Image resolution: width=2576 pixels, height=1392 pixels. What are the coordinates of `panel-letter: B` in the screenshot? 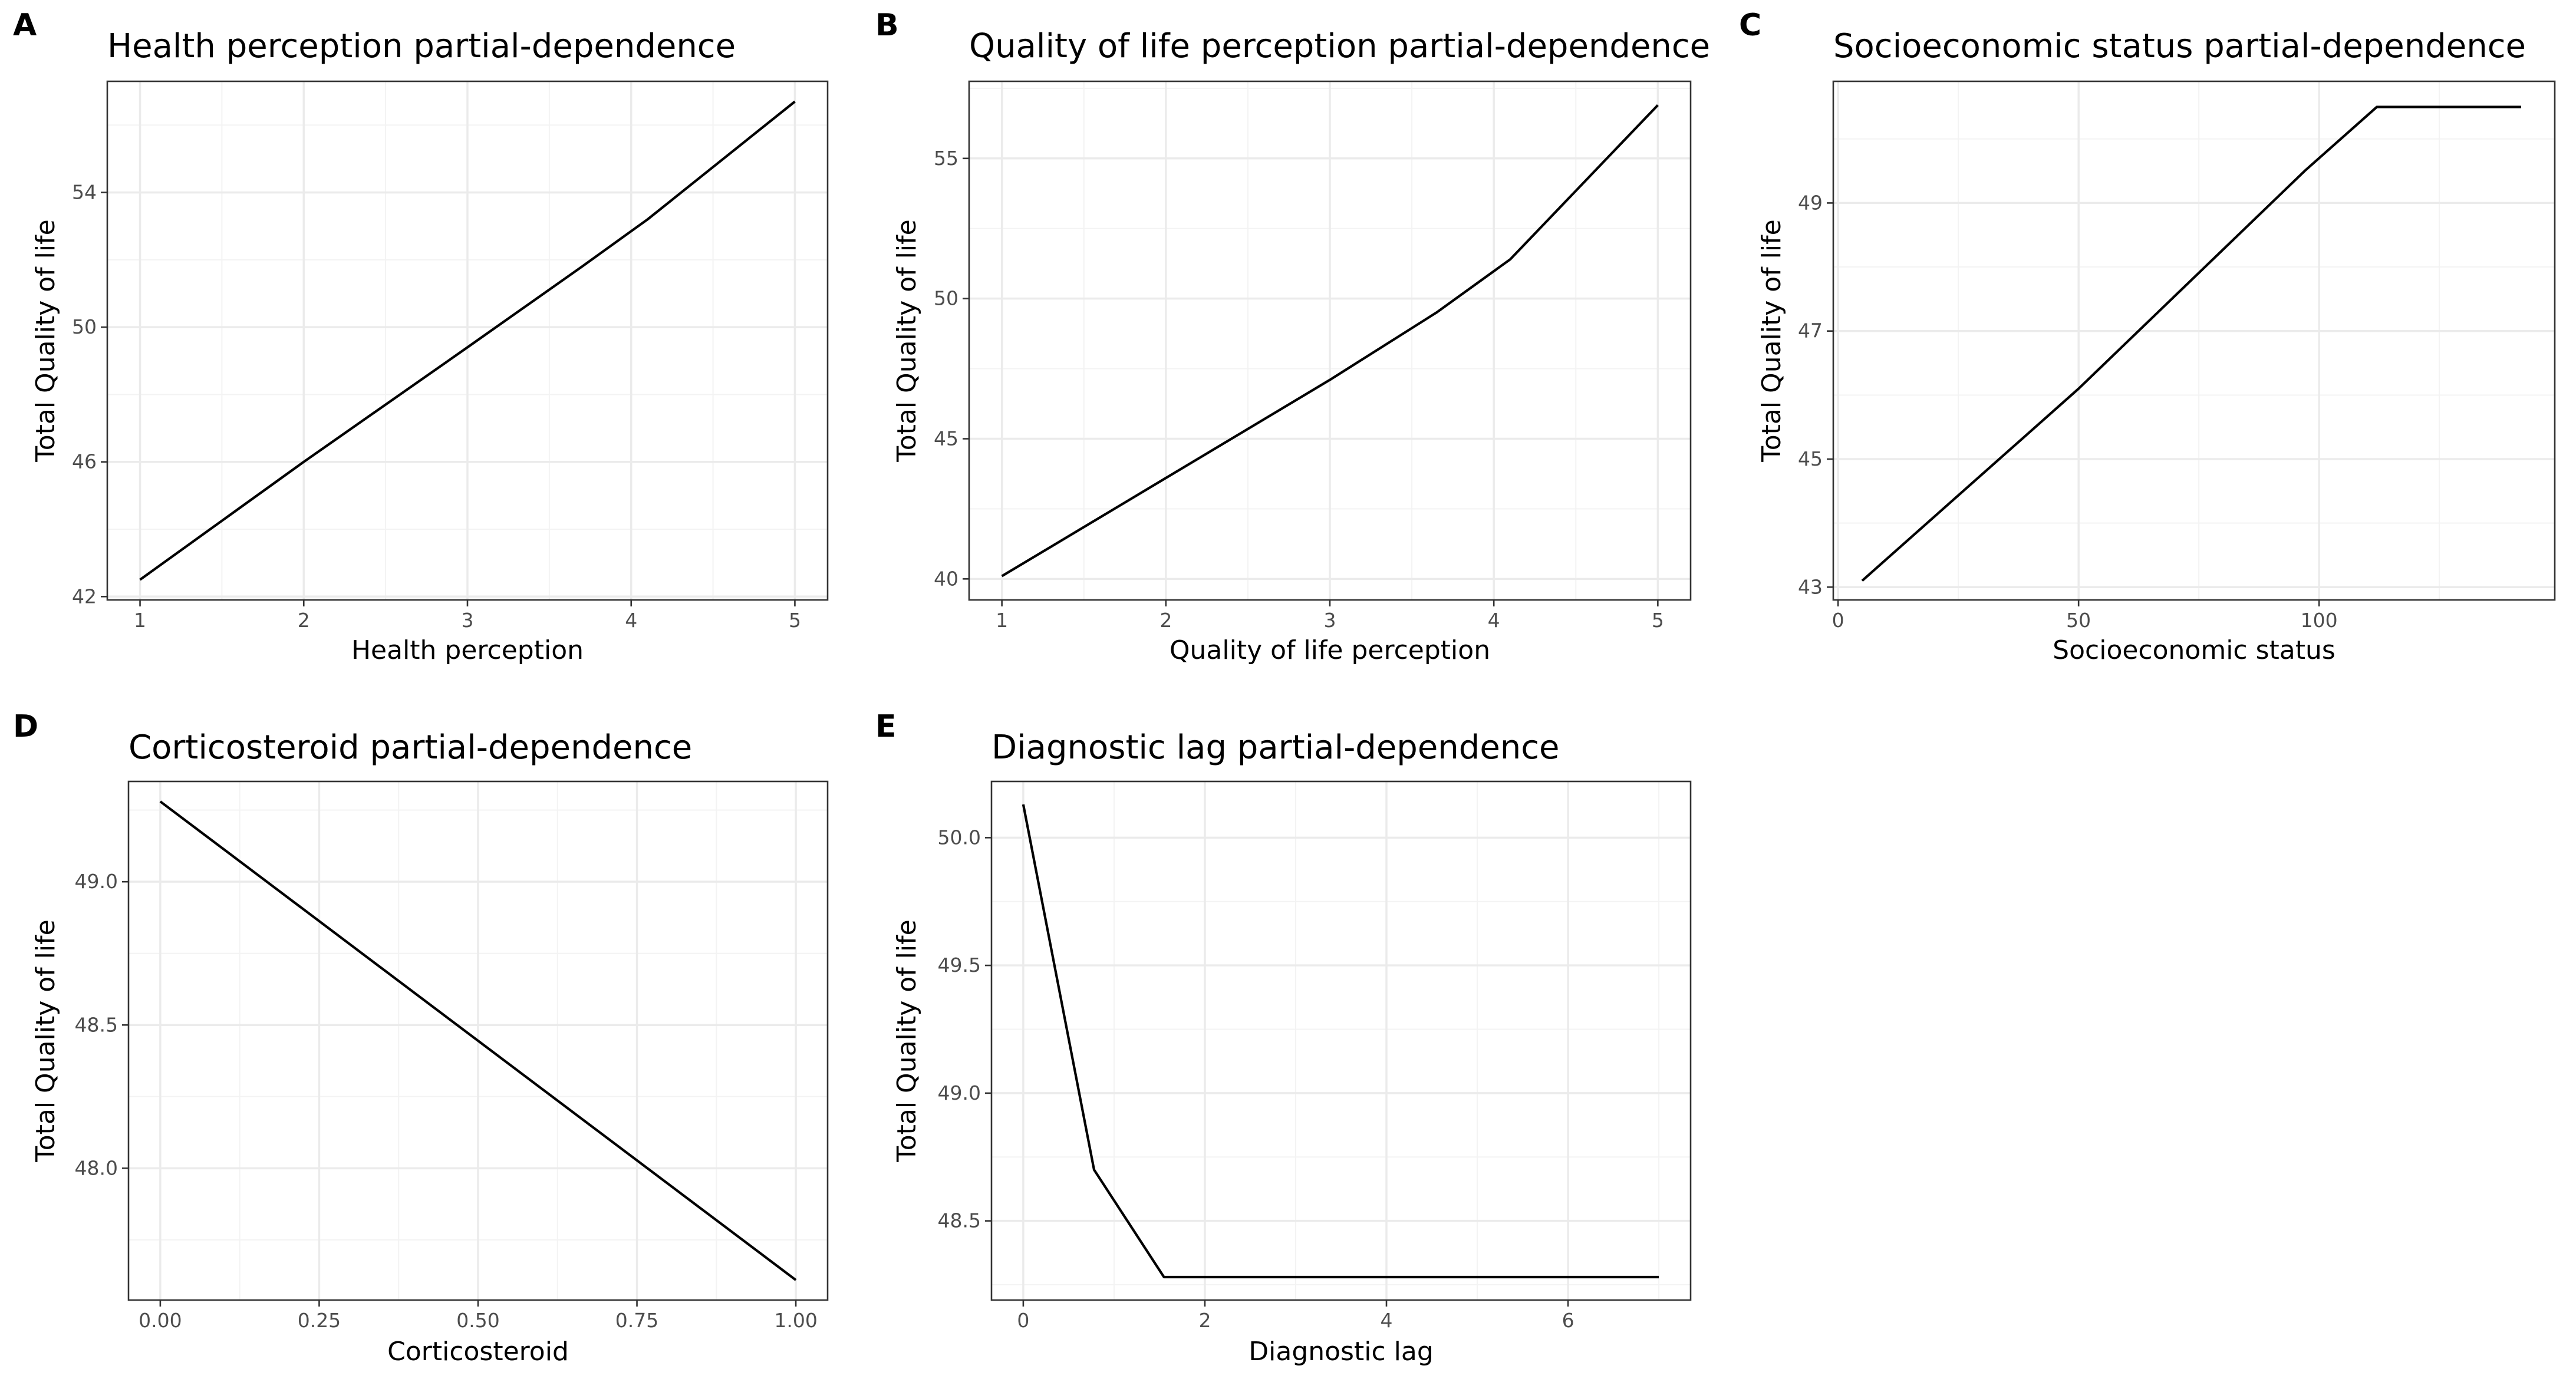 It's located at (887, 26).